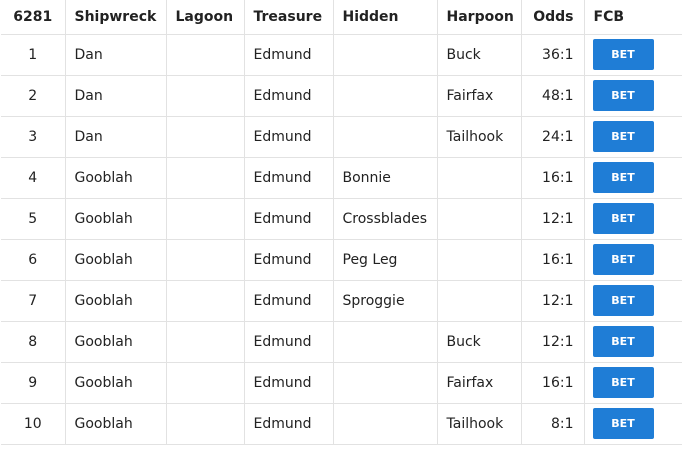  I want to click on header-treasure: Treasure, so click(288, 17).